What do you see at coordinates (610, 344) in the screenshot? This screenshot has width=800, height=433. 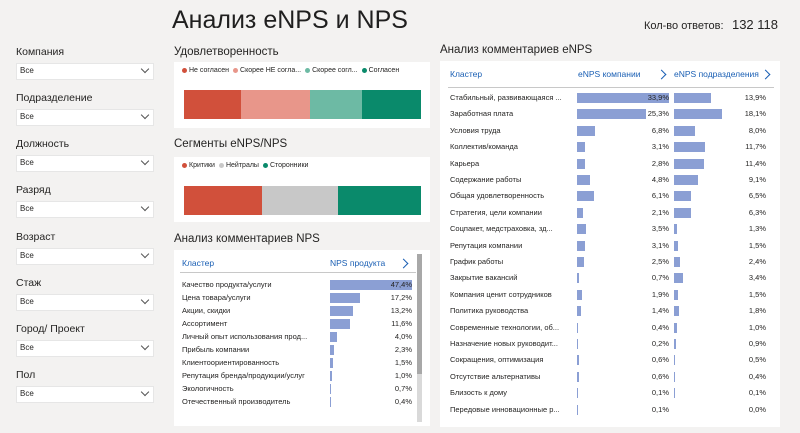 I see `table-row: Назначение новых руководит... 0,2% 0,9%` at bounding box center [610, 344].